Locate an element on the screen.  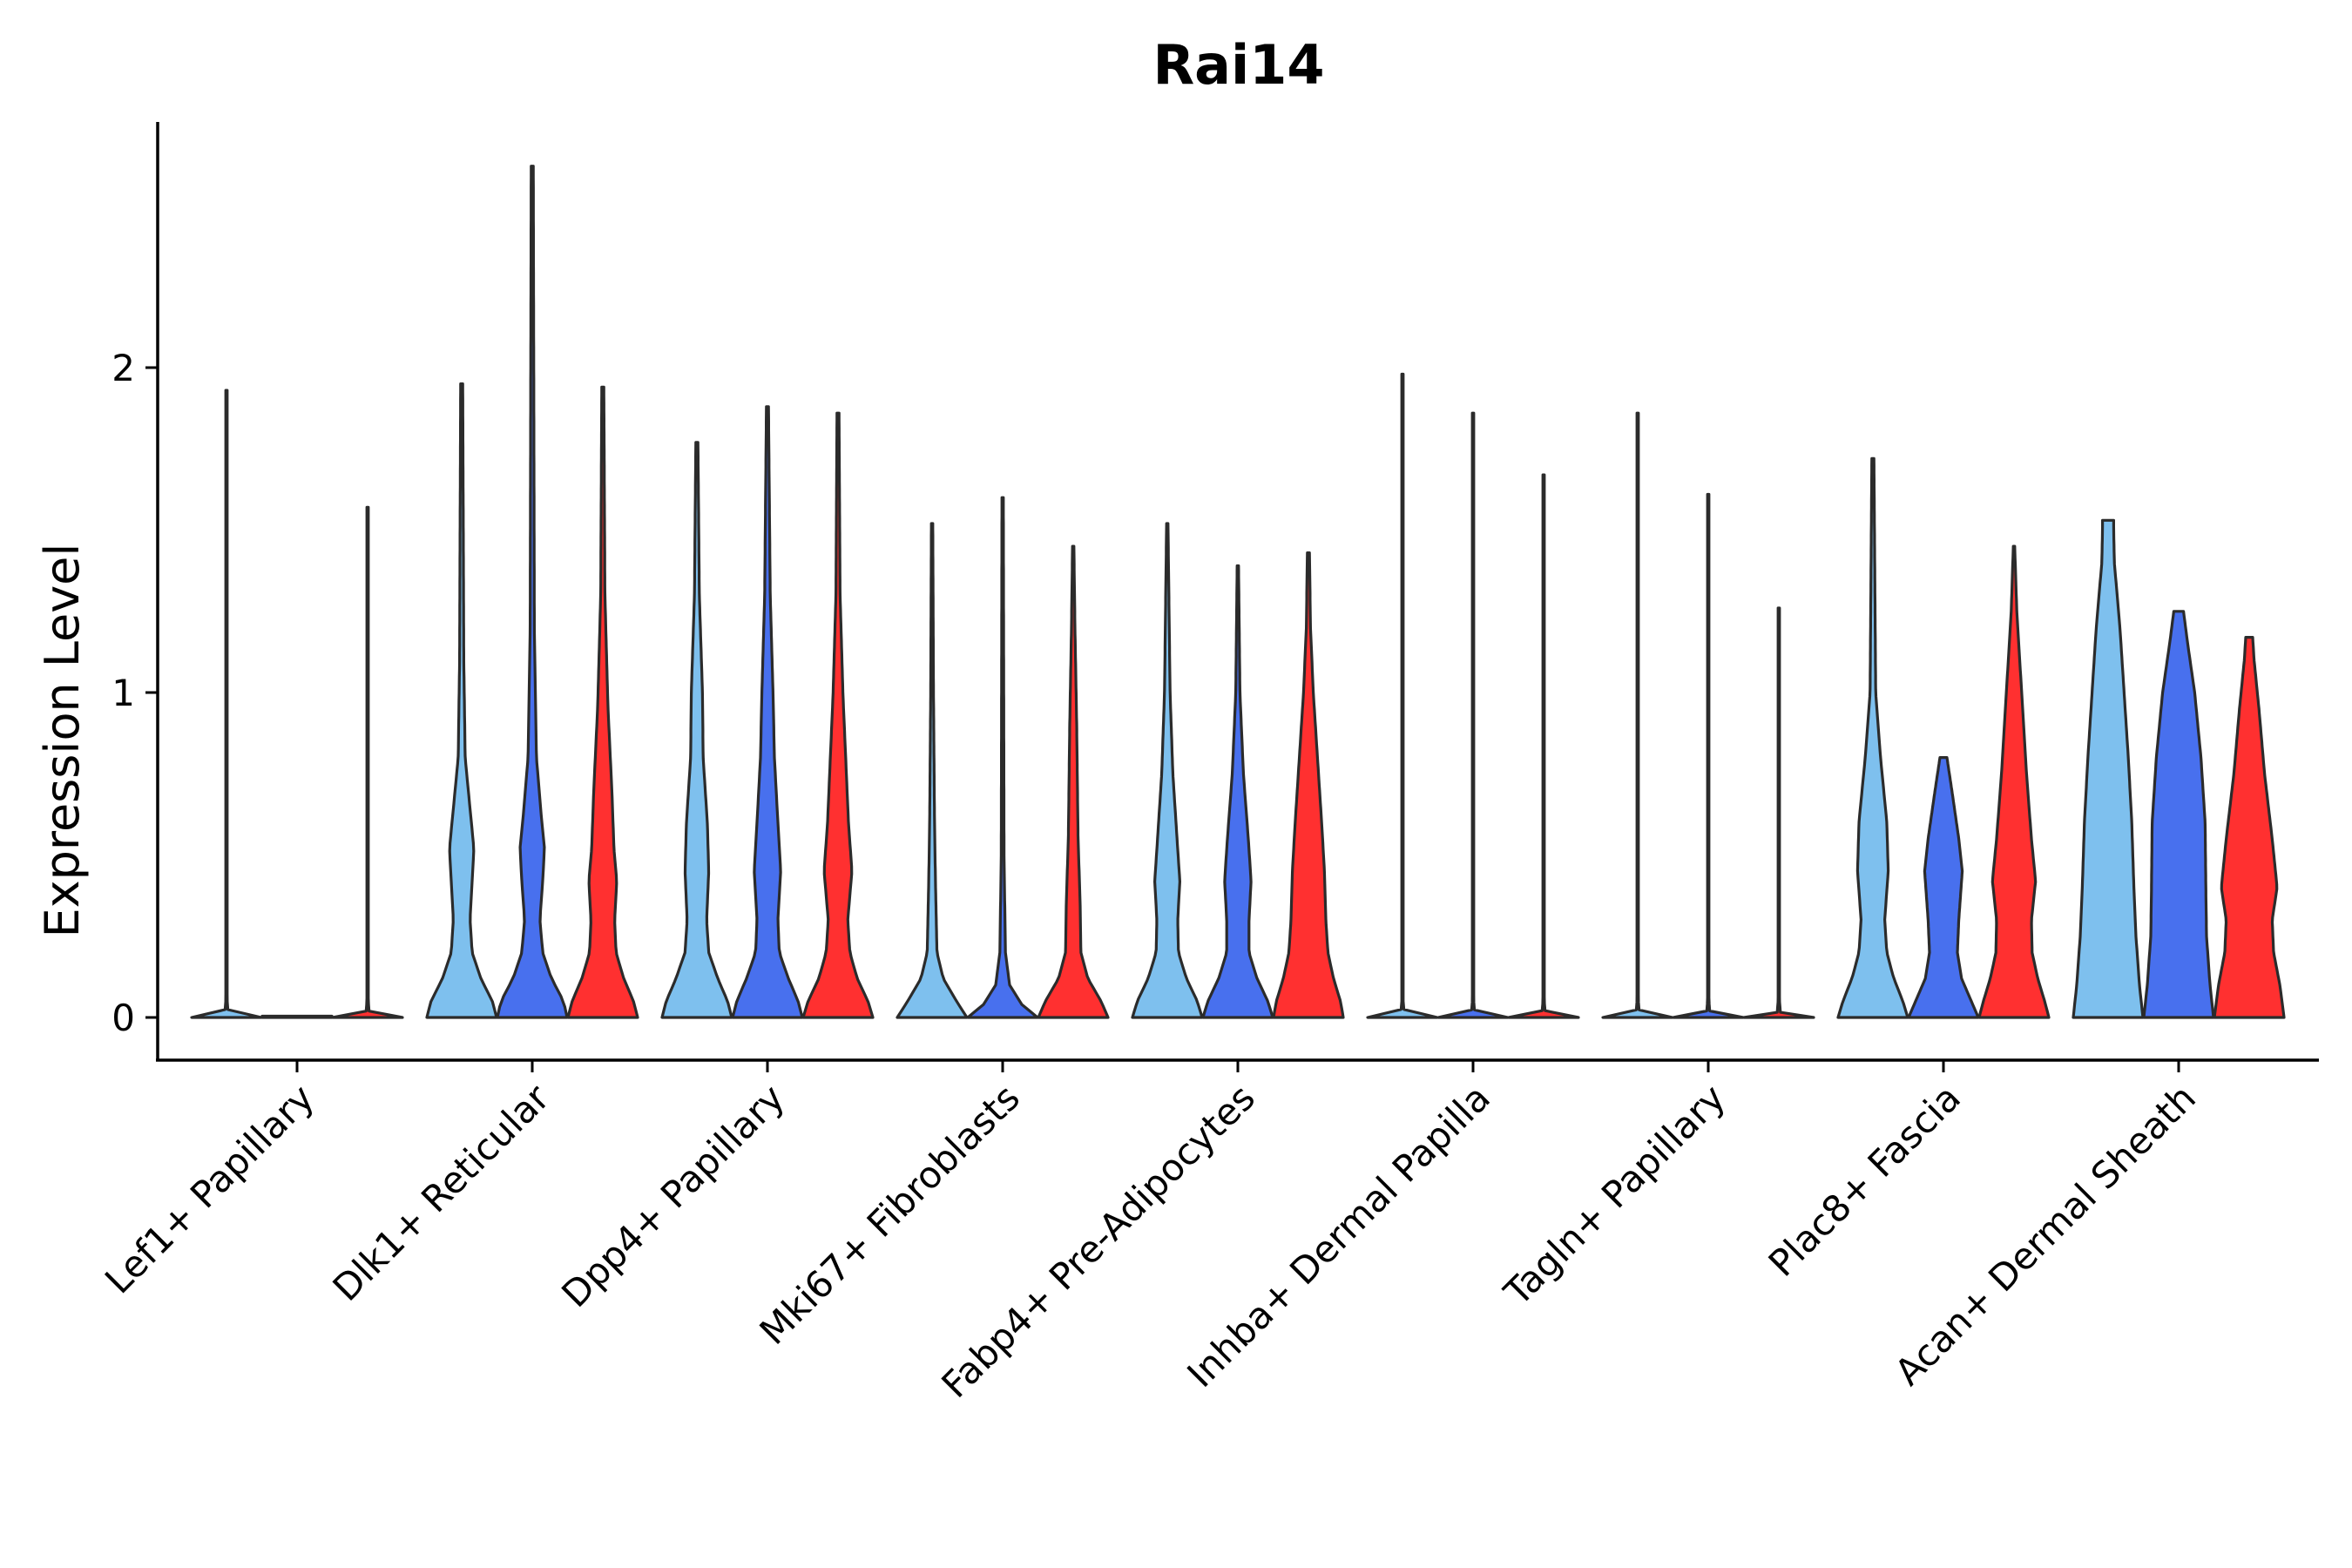
x-tick-label: Tagln+ Papillary is located at coordinates (1615, 1195).